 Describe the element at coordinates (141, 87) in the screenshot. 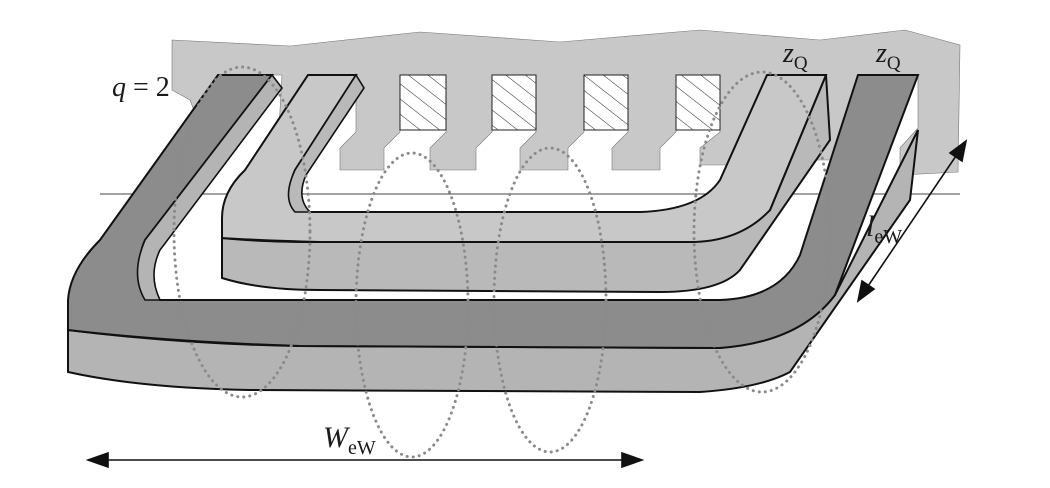

I see `label-q-equals-2: q = 2` at that location.